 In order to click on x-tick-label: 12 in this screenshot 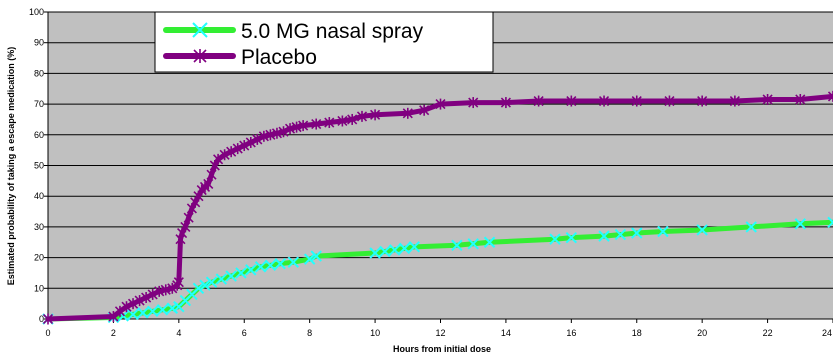, I will do `click(440, 333)`.